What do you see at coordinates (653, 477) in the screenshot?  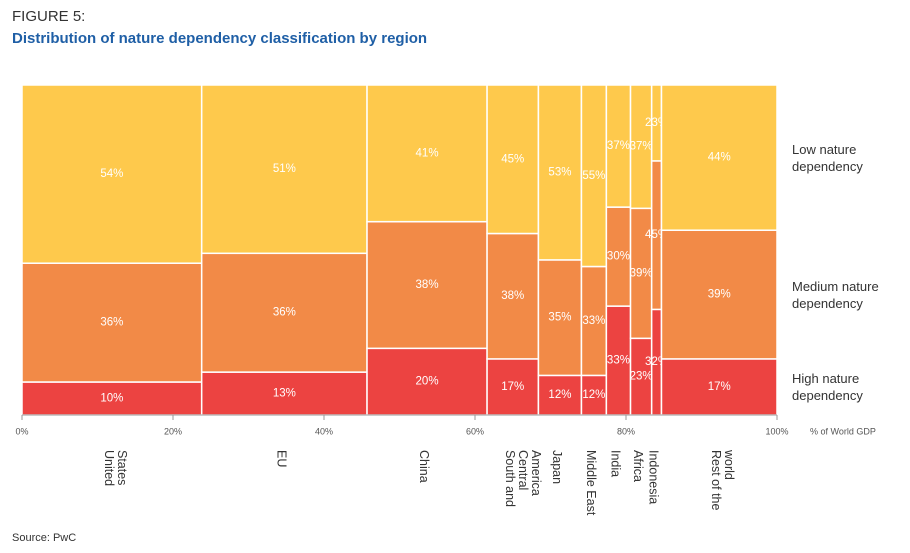 I see `x-category-label: Indonesia` at bounding box center [653, 477].